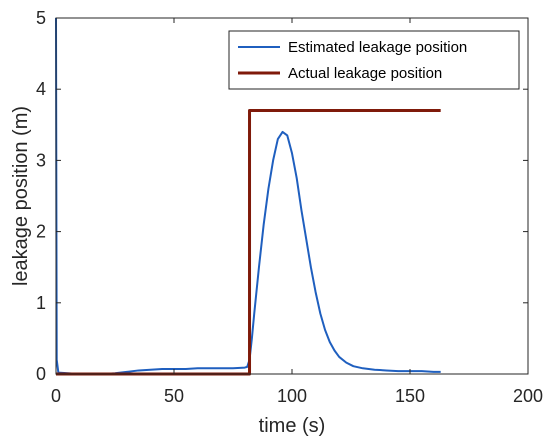 The image size is (550, 443). I want to click on x-tick-label: 200, so click(528, 396).